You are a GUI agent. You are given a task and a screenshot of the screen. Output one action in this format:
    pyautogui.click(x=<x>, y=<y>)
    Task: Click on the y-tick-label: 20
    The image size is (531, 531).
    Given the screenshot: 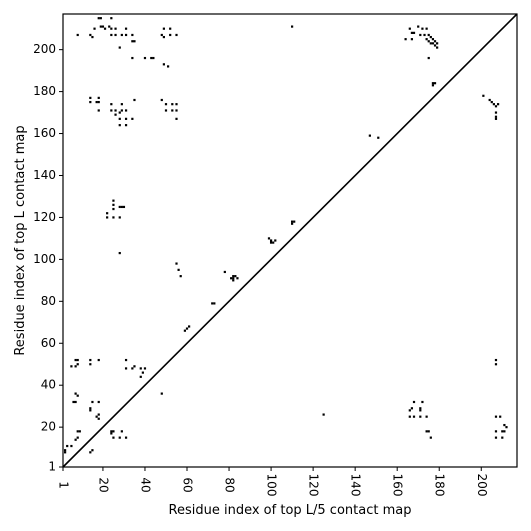 What is the action you would take?
    pyautogui.click(x=48, y=427)
    